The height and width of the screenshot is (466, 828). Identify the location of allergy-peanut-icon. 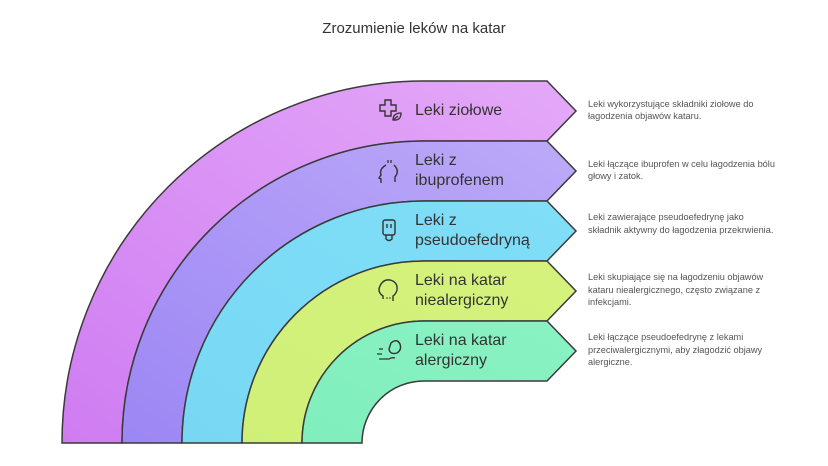
(389, 350).